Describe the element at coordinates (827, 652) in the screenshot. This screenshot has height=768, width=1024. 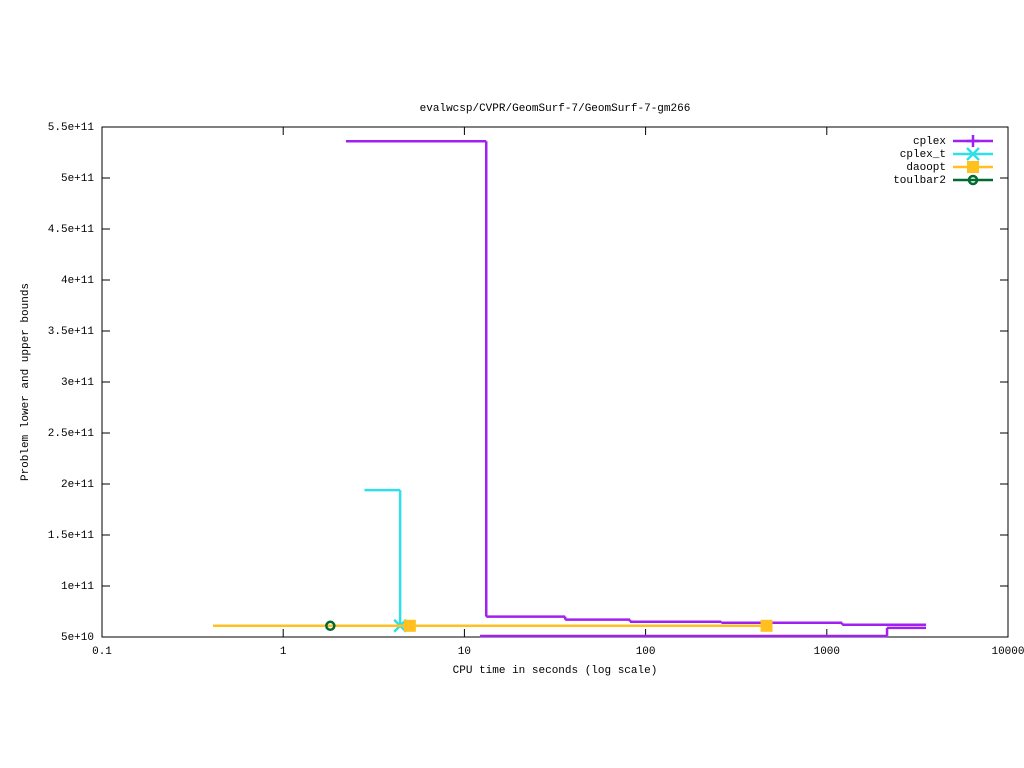
I see `x-tick-label: 1000` at that location.